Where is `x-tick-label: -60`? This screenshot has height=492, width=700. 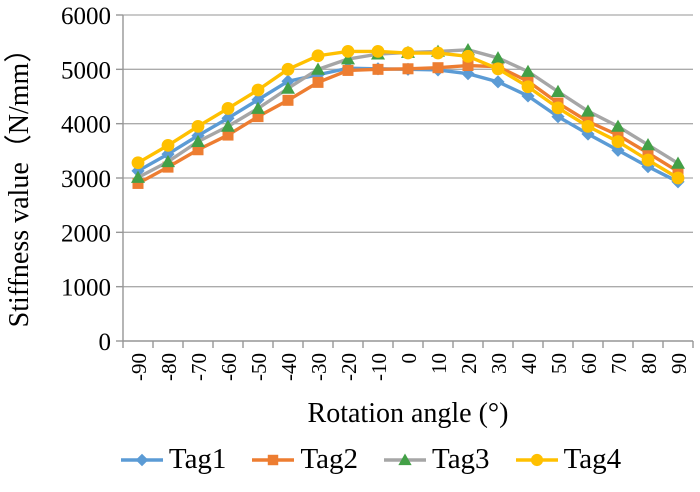
x-tick-label: -60 is located at coordinates (229, 367).